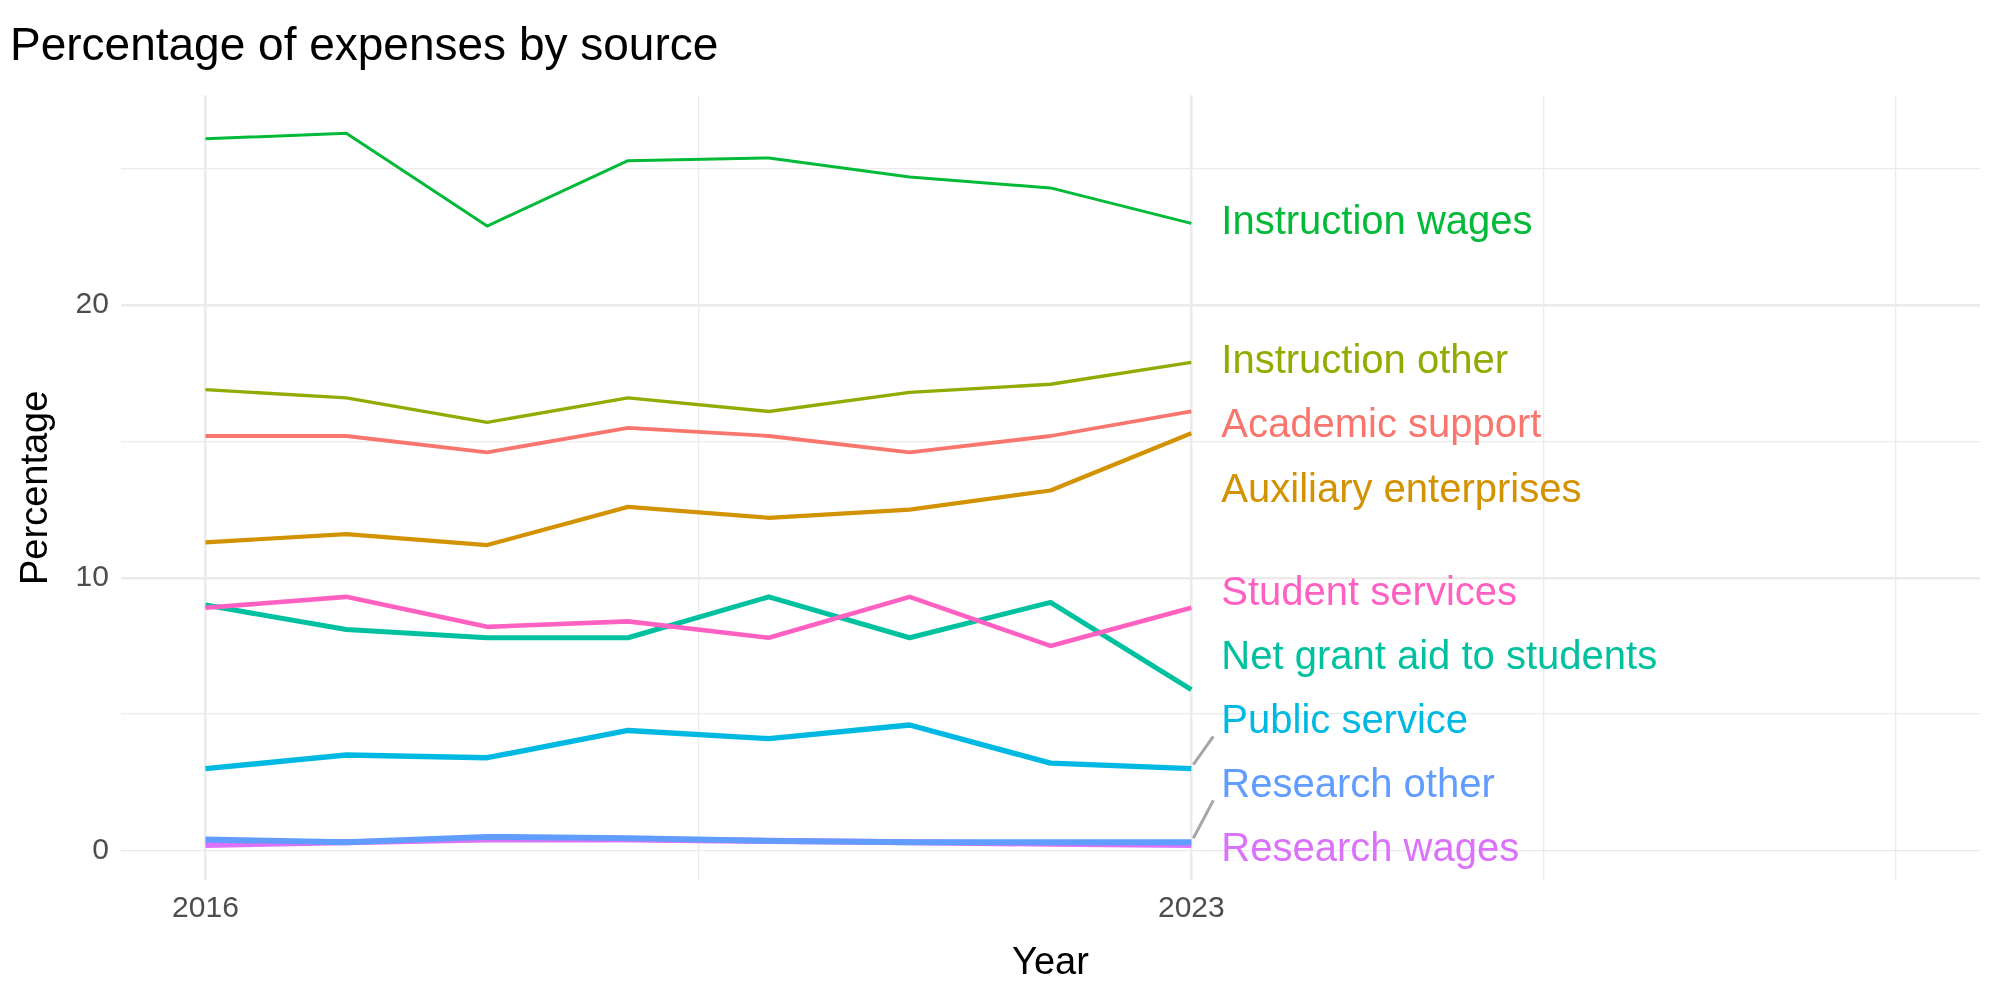 This screenshot has width=2000, height=1000. I want to click on x-tick-label: 2023, so click(1191, 906).